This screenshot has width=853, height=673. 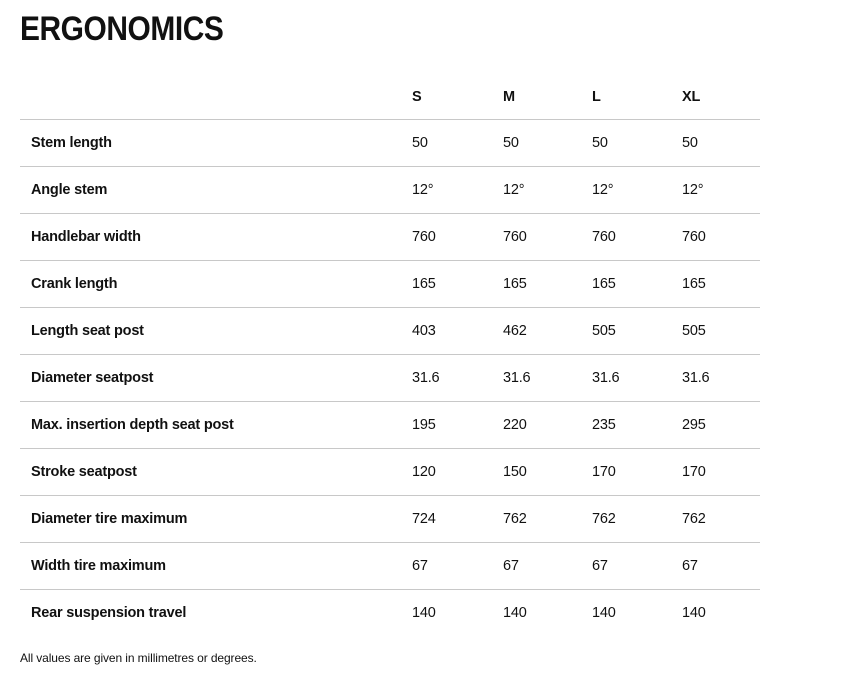 What do you see at coordinates (457, 330) in the screenshot?
I see `spec-value: 403` at bounding box center [457, 330].